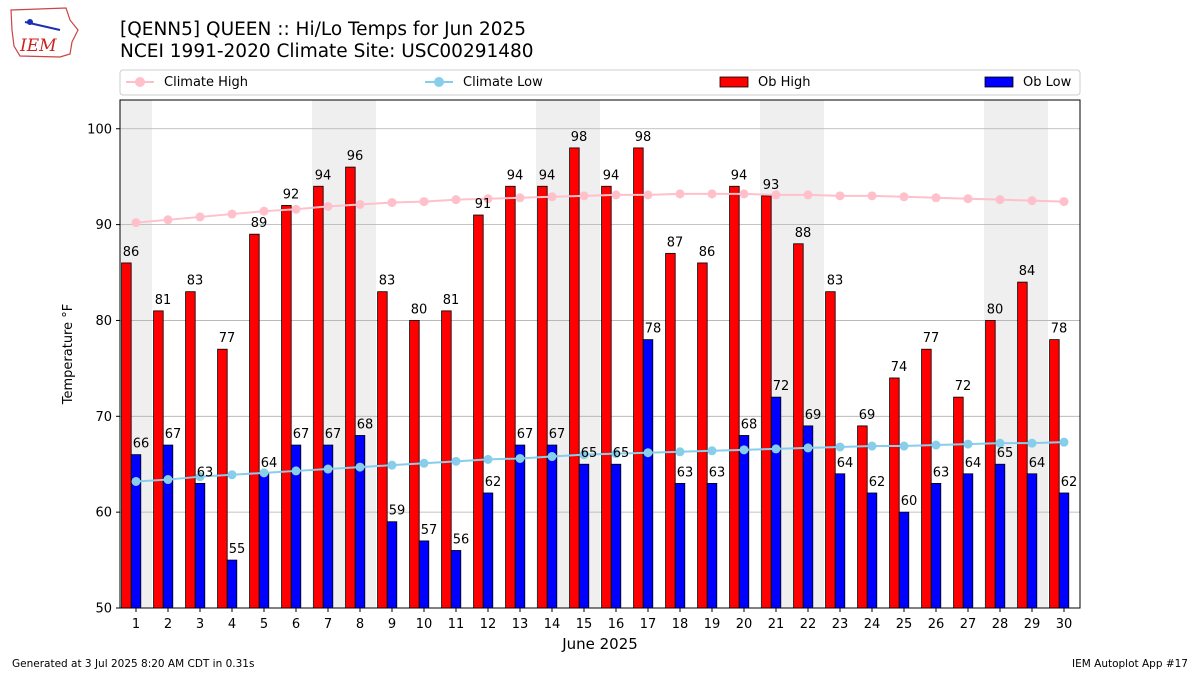 This screenshot has width=1200, height=675. What do you see at coordinates (600, 462) in the screenshot?
I see `line-climate-low` at bounding box center [600, 462].